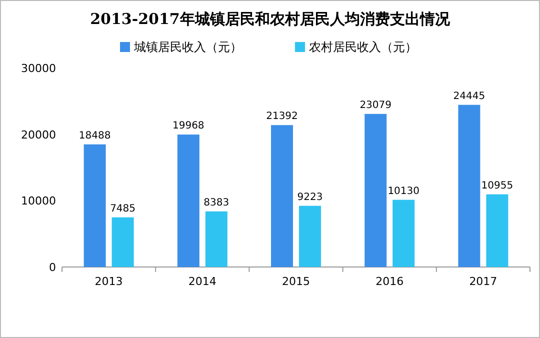 The width and height of the screenshot is (540, 338). What do you see at coordinates (202, 281) in the screenshot?
I see `x-tick-label: 2014` at bounding box center [202, 281].